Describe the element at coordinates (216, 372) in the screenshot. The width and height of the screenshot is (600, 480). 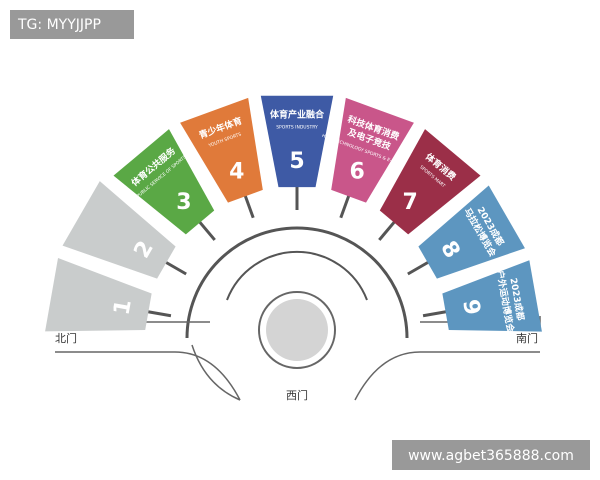
I see `west-path` at that location.